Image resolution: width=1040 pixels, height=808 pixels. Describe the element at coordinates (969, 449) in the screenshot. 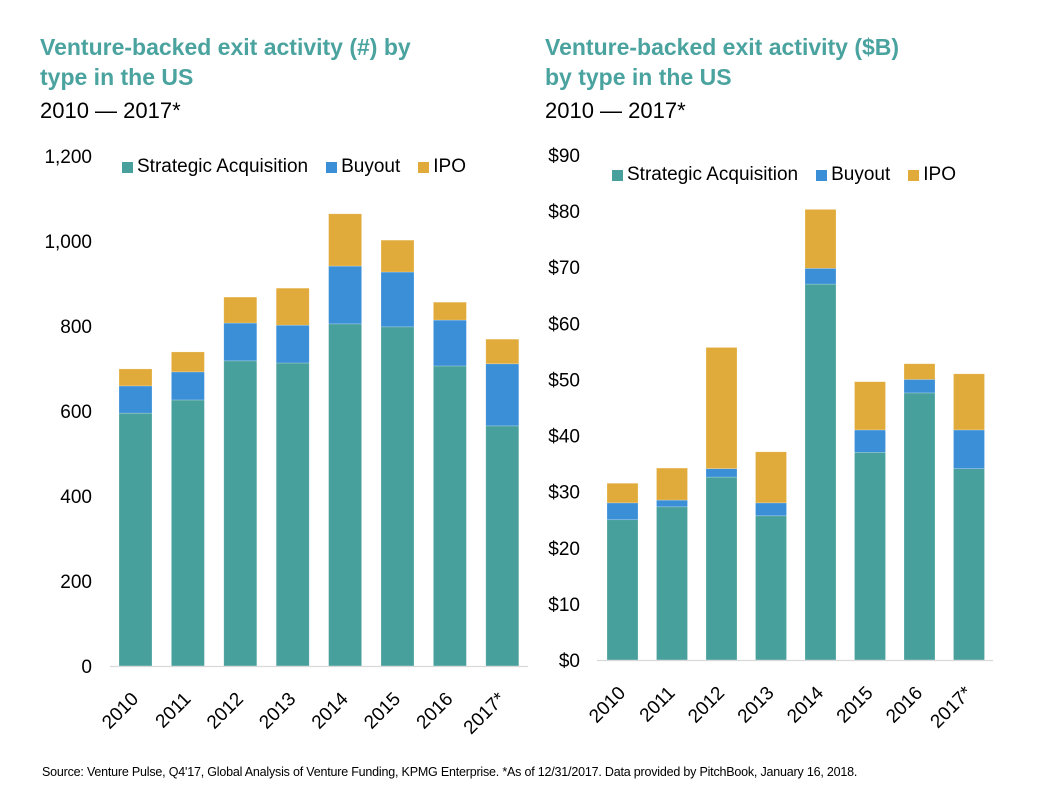

I see `bar-buyout-2017` at that location.